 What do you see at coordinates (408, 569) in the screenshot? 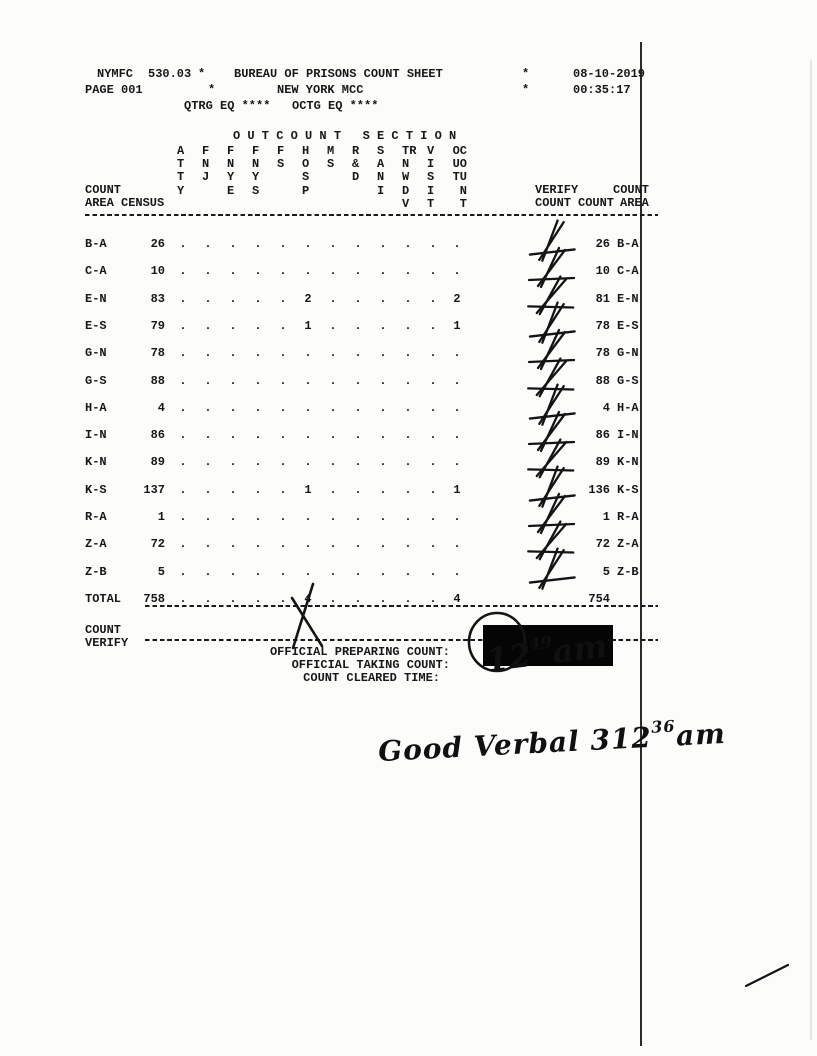
I see `table-row: Z-B 5 ............ 5 Z-B` at bounding box center [408, 569].